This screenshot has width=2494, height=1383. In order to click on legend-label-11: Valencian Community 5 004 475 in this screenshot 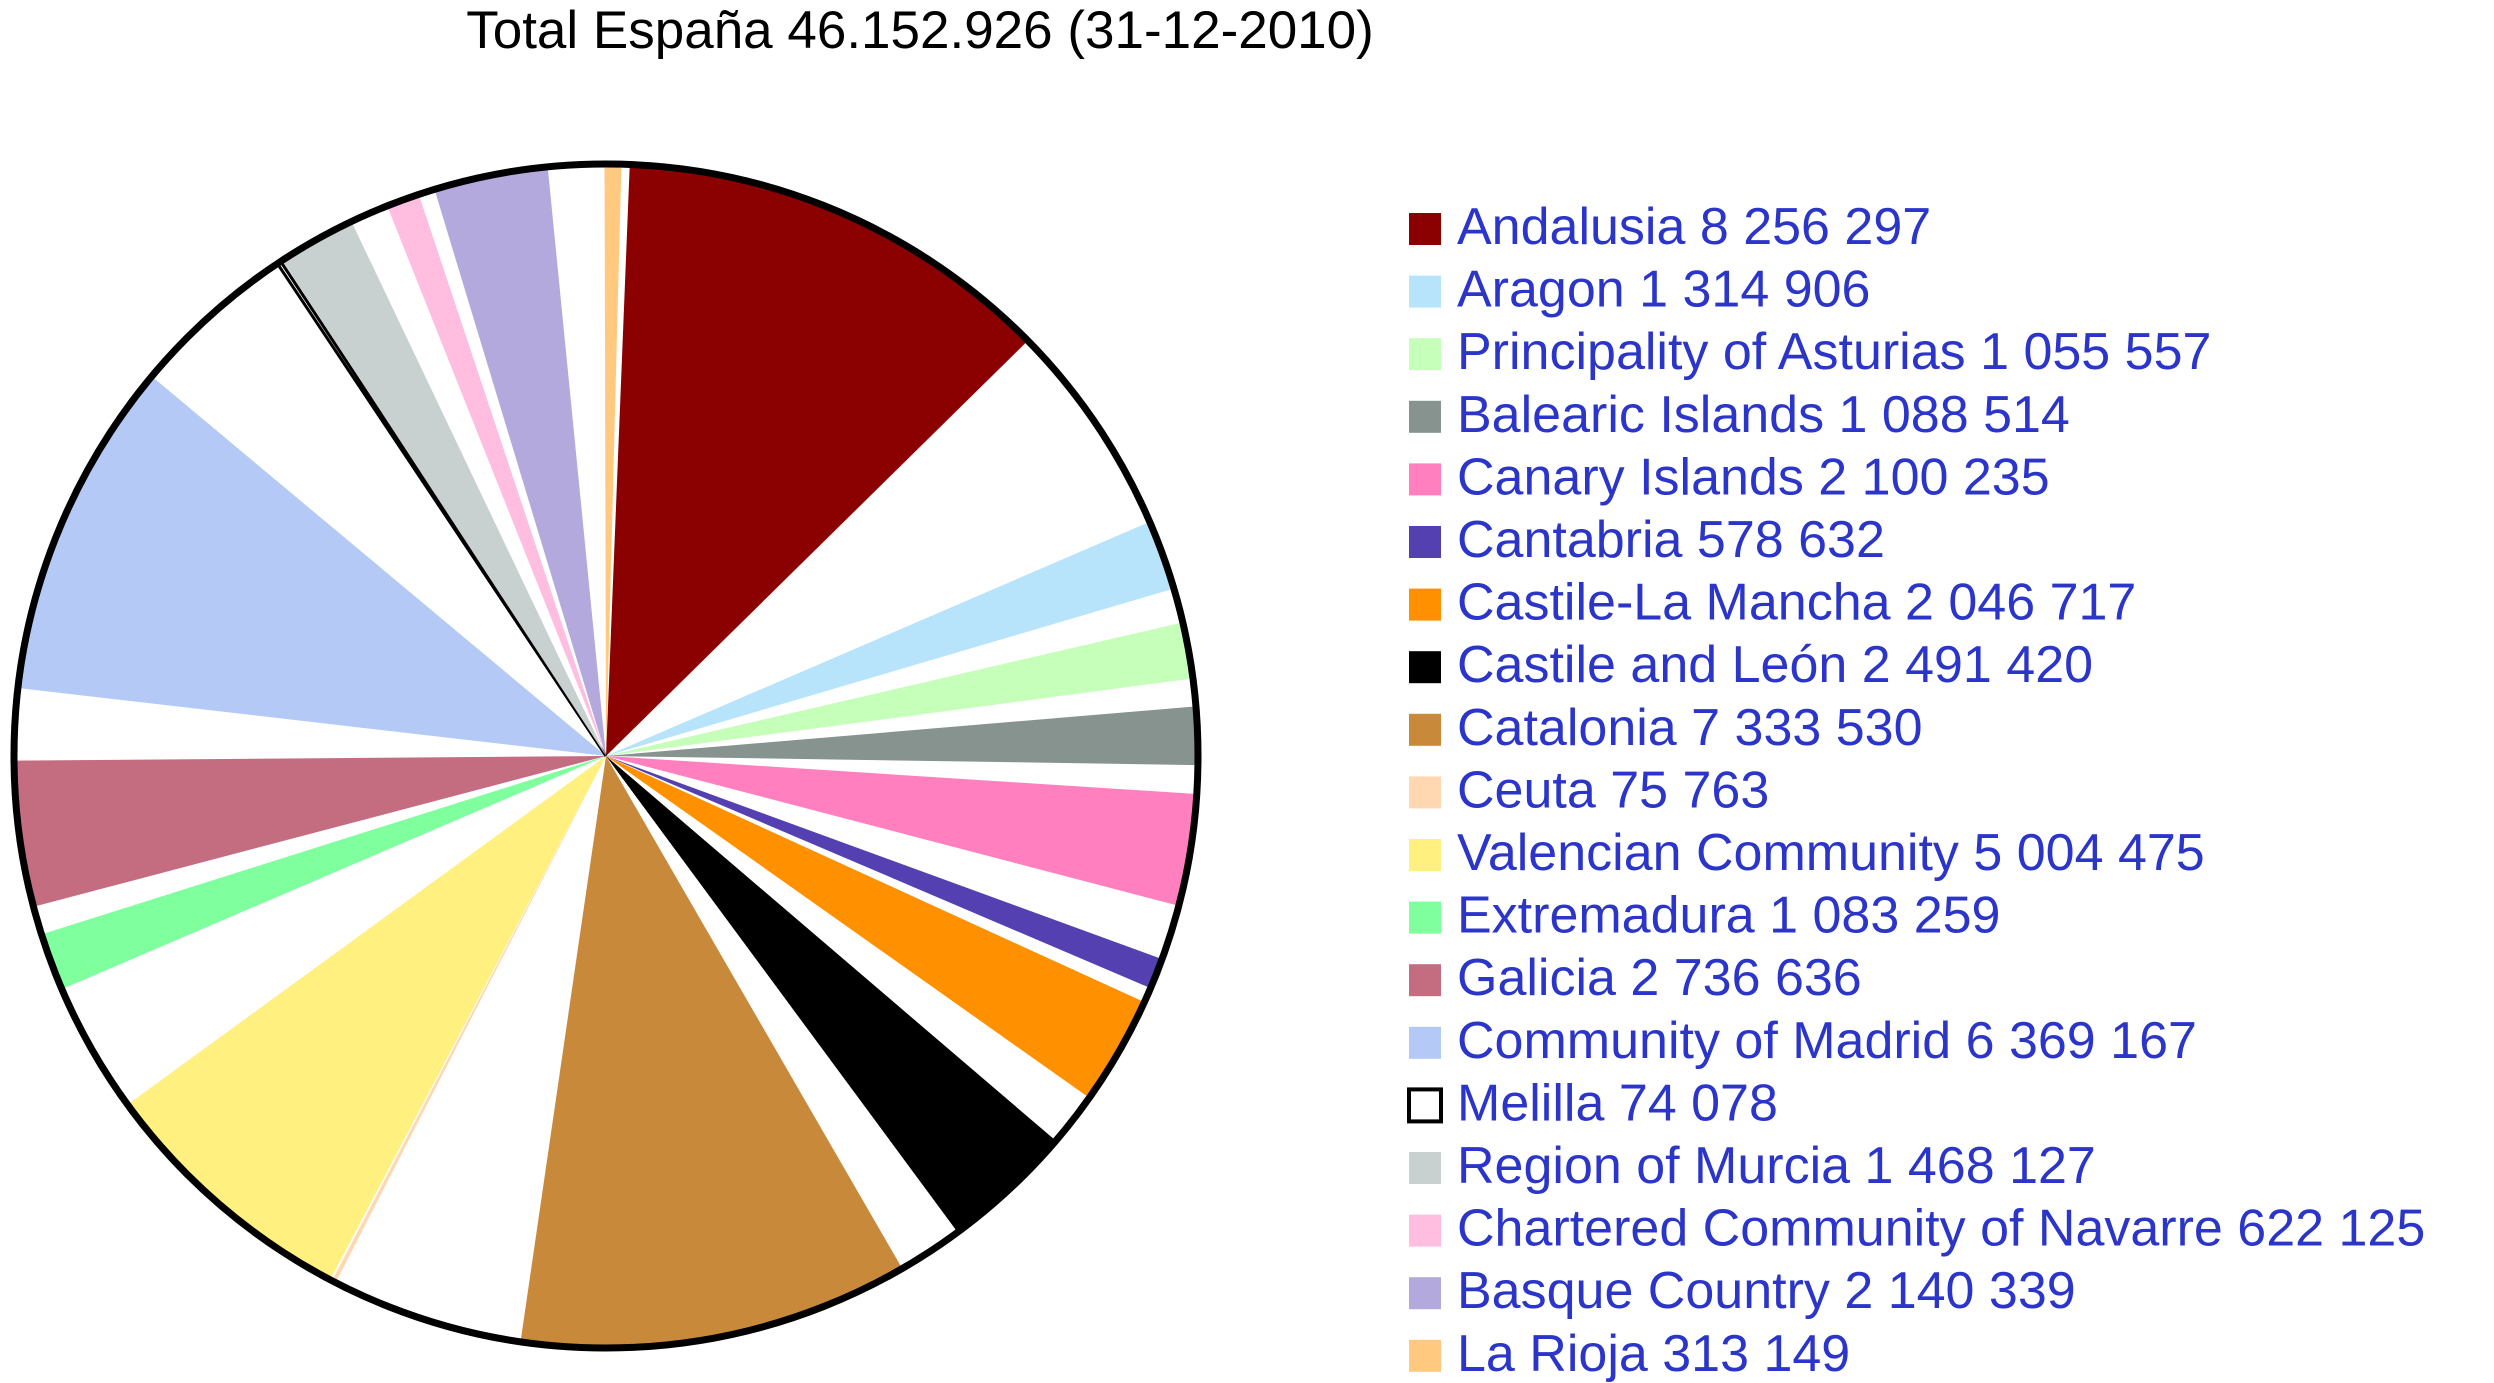, I will do `click(1831, 853)`.